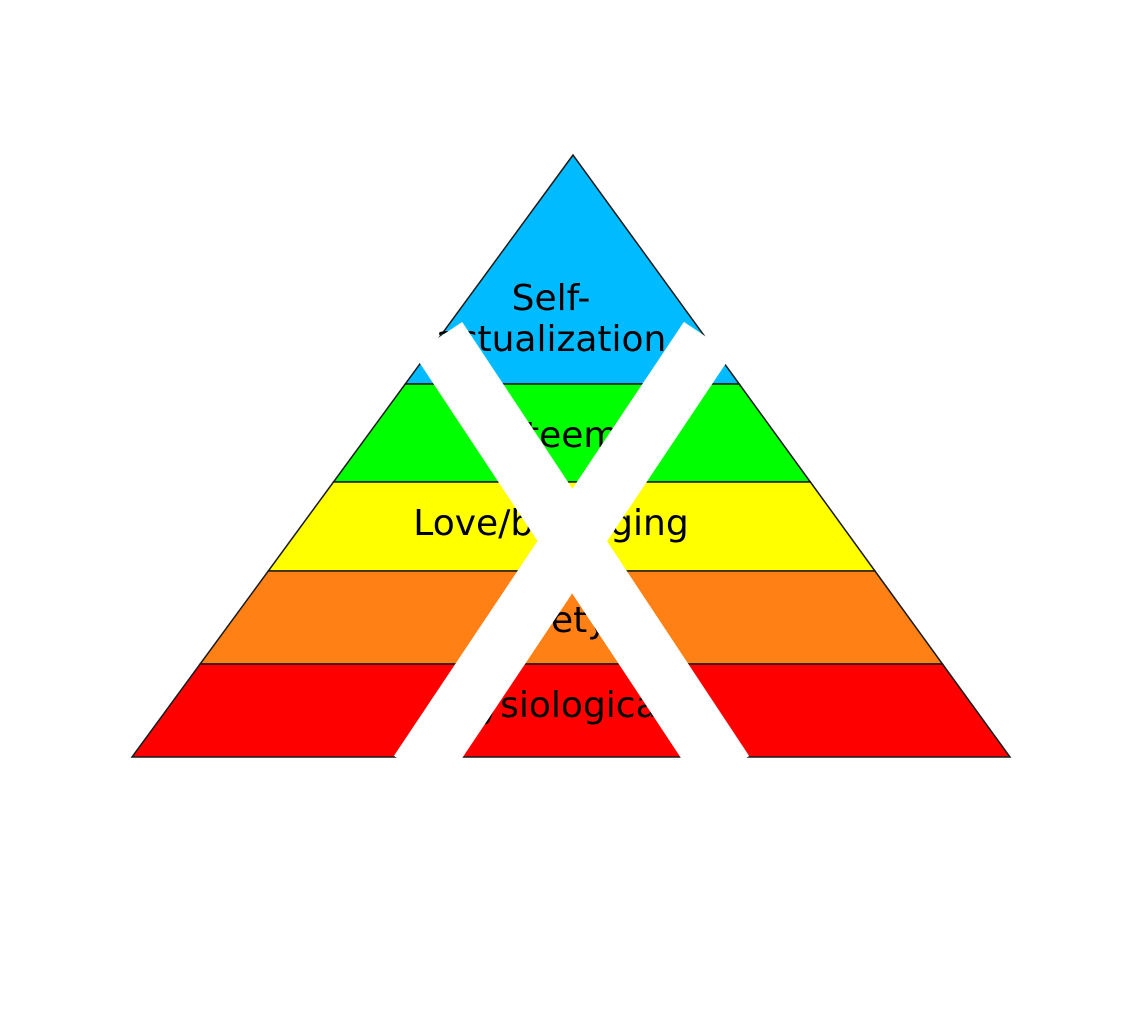 This screenshot has height=1022, width=1141. I want to click on label-self-actualization-line-1: Self-, so click(551, 298).